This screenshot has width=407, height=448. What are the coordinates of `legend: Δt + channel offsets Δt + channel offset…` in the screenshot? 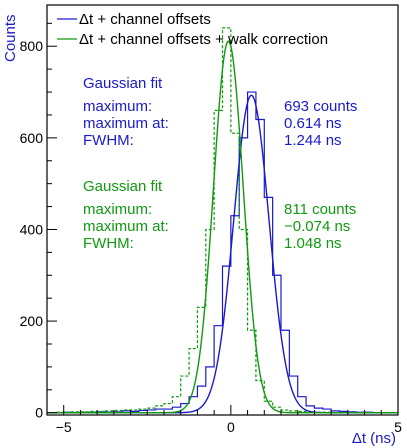 It's located at (192, 29).